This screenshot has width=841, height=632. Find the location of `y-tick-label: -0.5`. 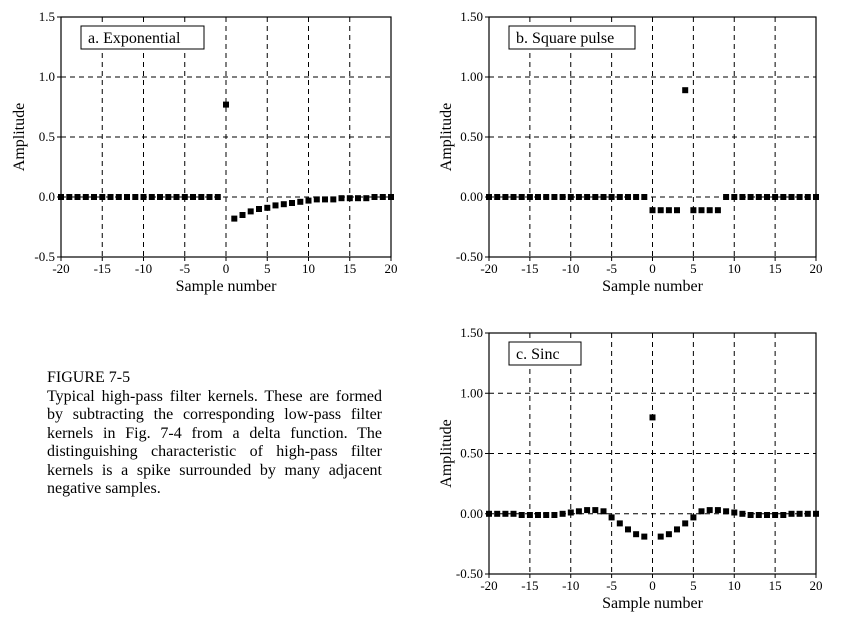

y-tick-label: -0.5 is located at coordinates (44, 256).